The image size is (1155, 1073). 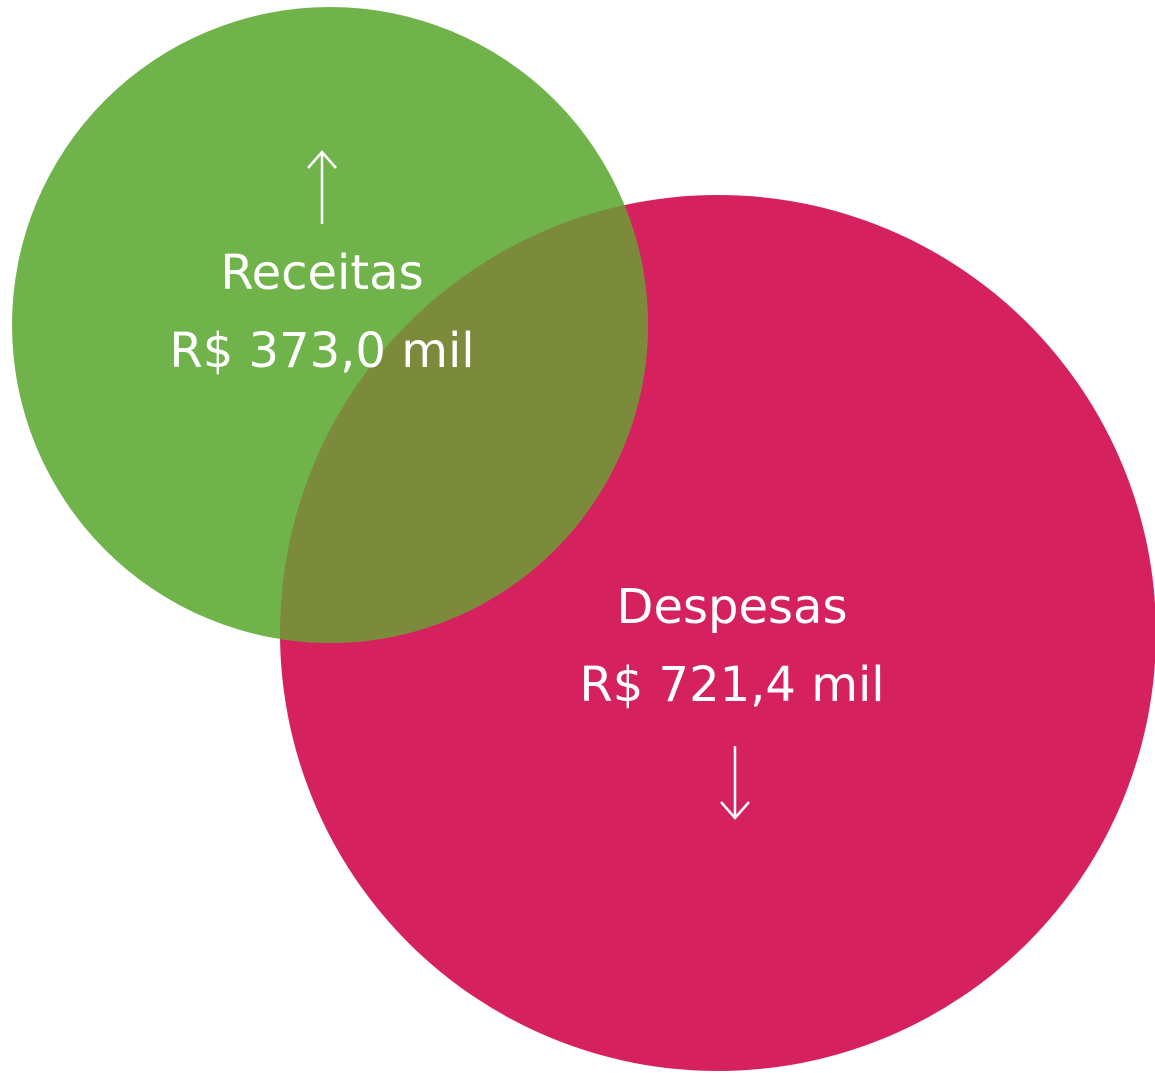 What do you see at coordinates (322, 187) in the screenshot?
I see `up-arrow` at bounding box center [322, 187].